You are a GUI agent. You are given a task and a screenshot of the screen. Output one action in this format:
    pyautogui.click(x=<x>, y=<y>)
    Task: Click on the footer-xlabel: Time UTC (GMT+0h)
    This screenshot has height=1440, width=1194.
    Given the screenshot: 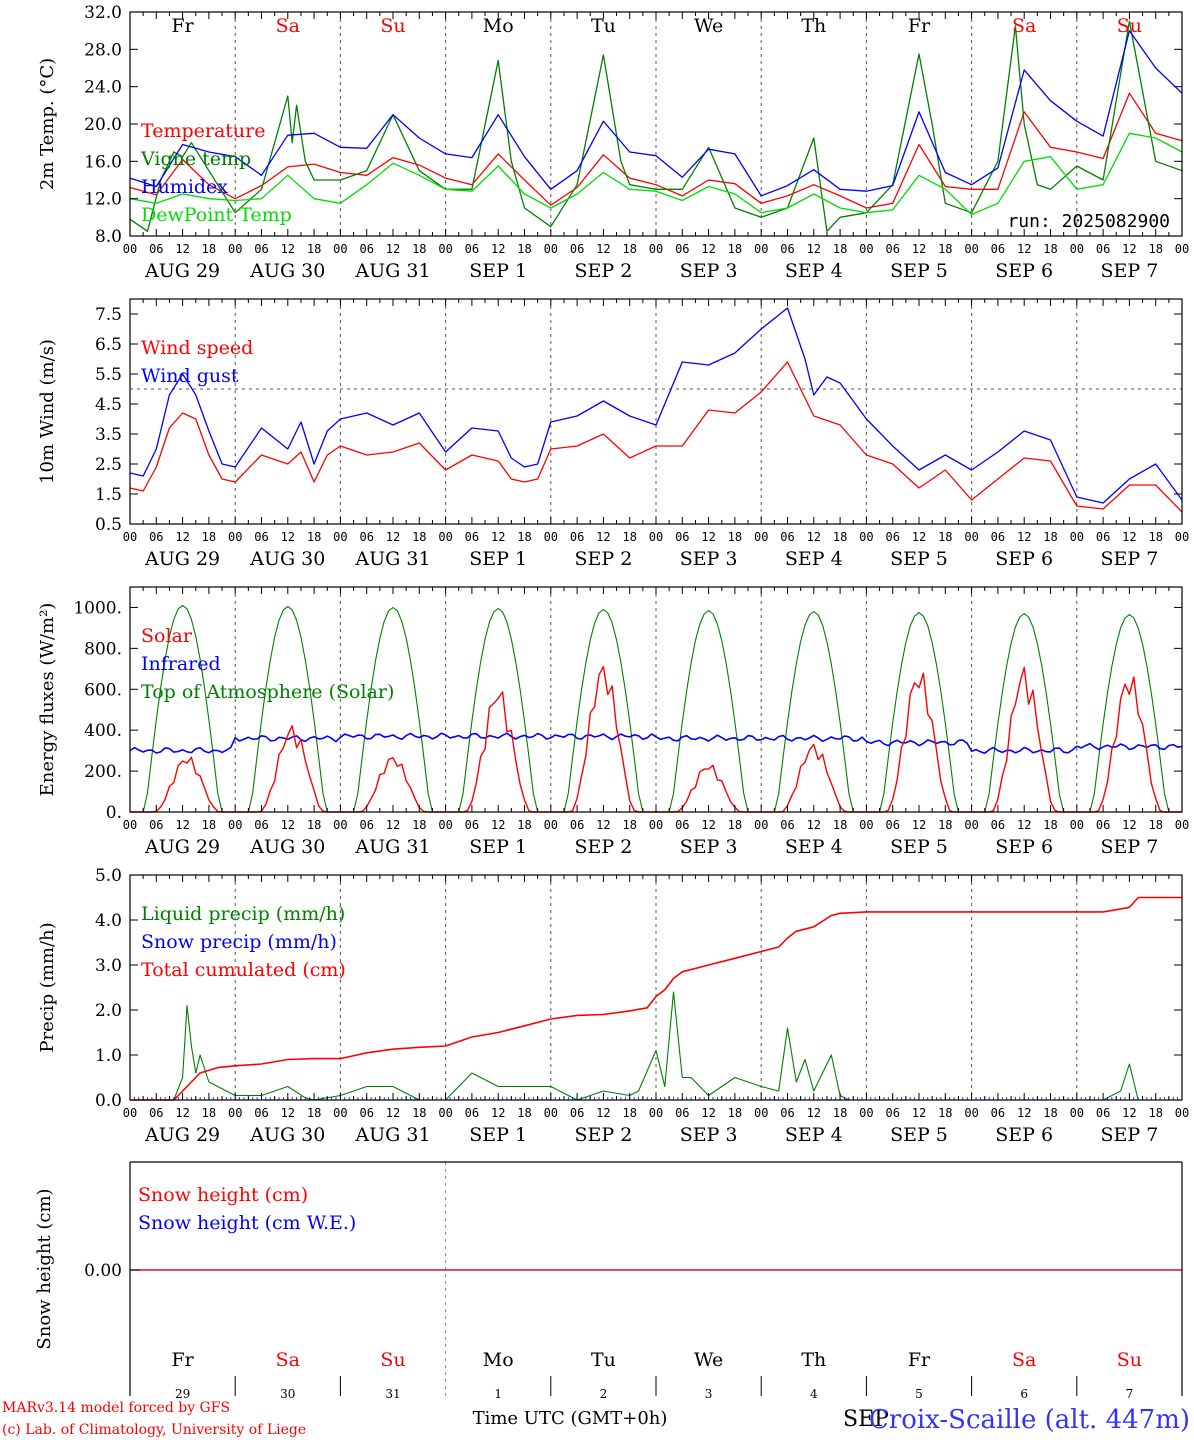 What is the action you would take?
    pyautogui.click(x=570, y=1418)
    